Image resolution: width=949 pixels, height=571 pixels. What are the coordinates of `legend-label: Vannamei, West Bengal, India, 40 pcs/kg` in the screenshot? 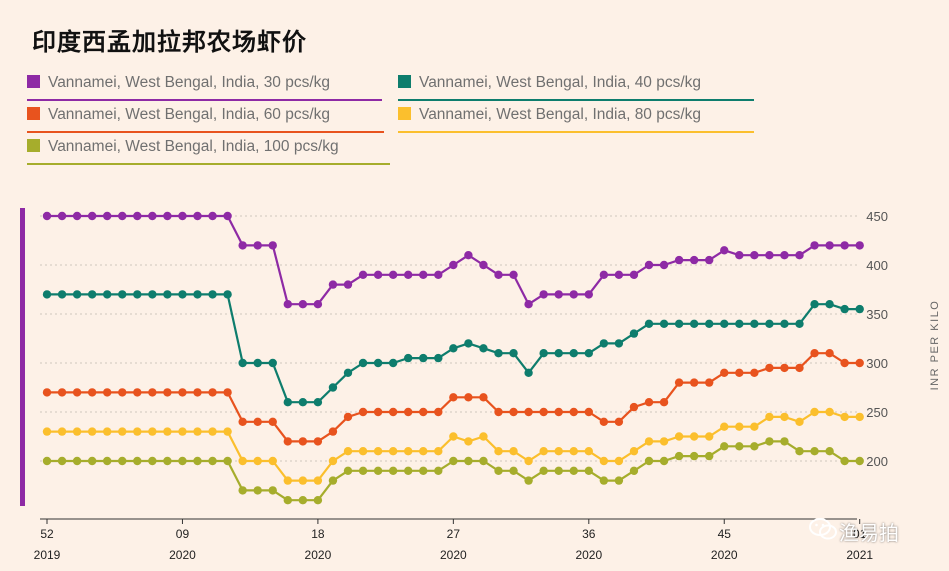 It's located at (560, 82).